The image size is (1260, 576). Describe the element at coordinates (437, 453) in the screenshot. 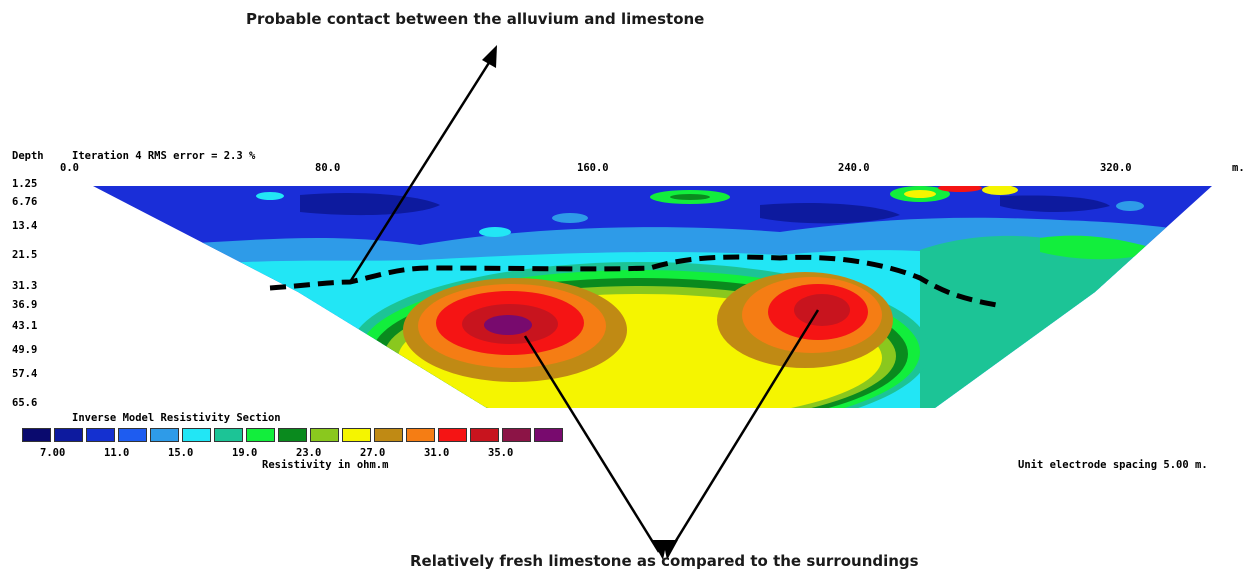

I see `legend-label: 31.0` at that location.